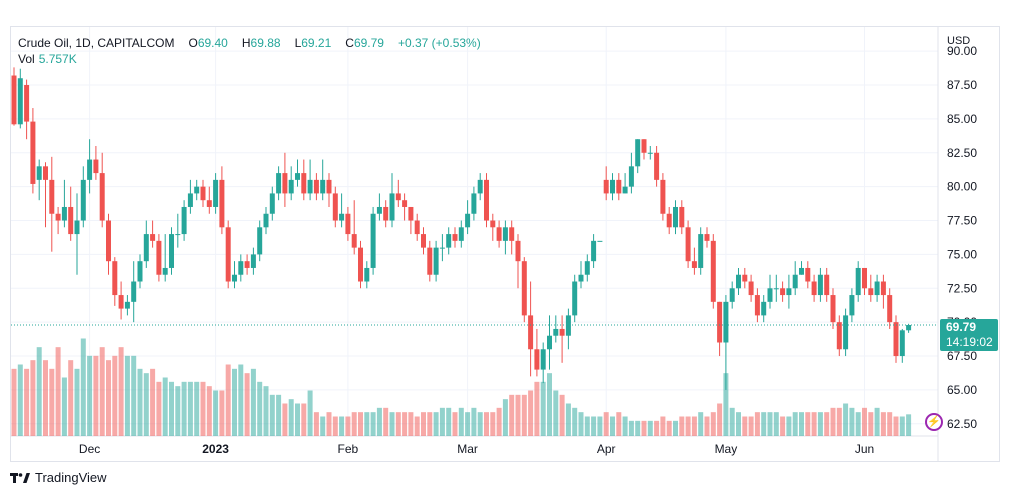 The image size is (1012, 498). What do you see at coordinates (962, 390) in the screenshot?
I see `y-tick-label: 65.00` at bounding box center [962, 390].